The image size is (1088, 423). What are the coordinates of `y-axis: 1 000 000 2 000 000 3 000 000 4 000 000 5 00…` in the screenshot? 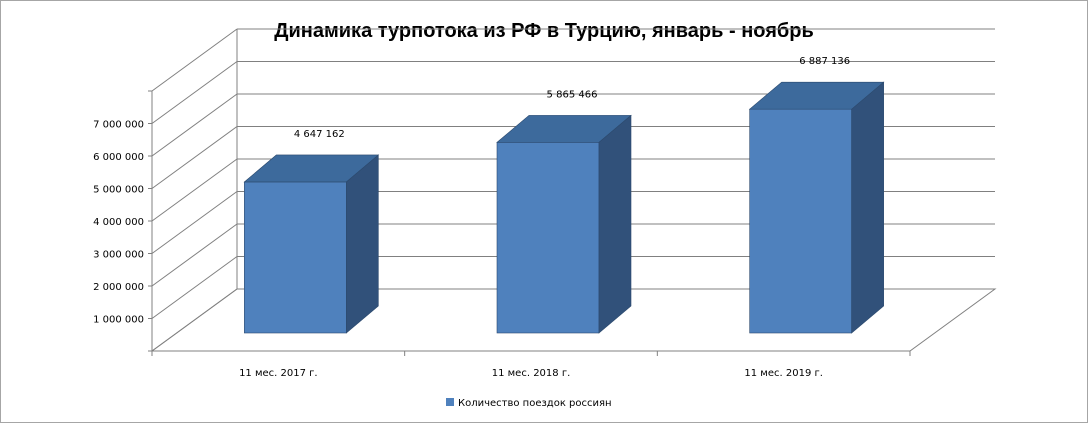 It's located at (122, 221).